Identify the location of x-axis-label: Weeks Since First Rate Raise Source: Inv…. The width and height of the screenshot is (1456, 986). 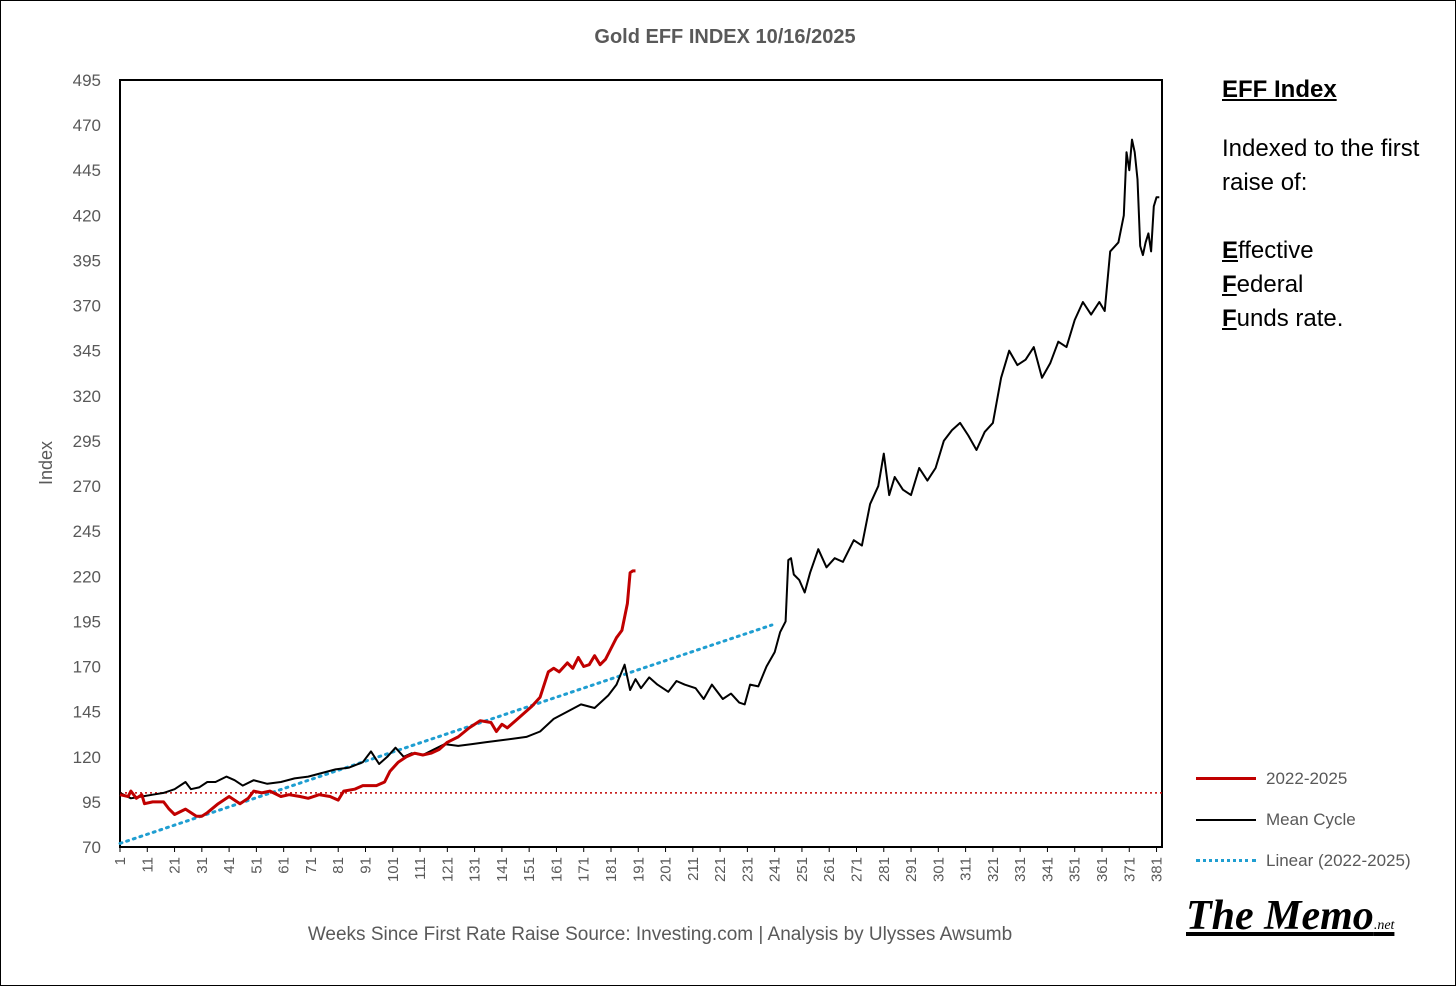
(660, 934).